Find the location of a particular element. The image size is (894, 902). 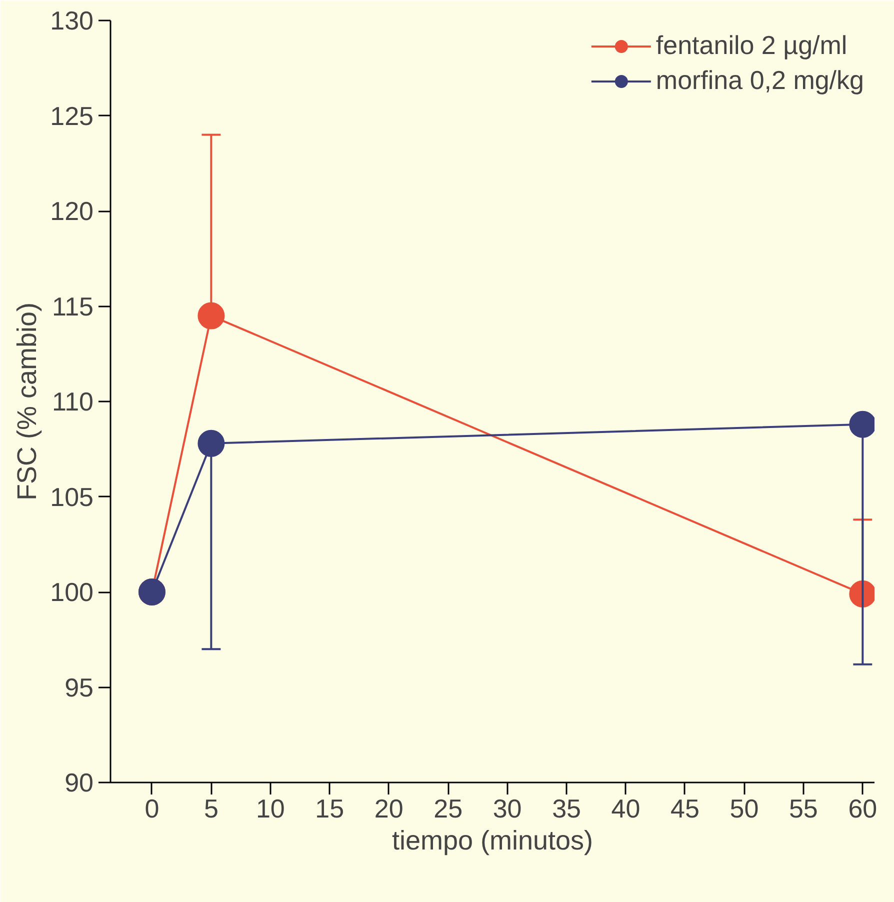

y-tick-label: 115 is located at coordinates (73, 306).